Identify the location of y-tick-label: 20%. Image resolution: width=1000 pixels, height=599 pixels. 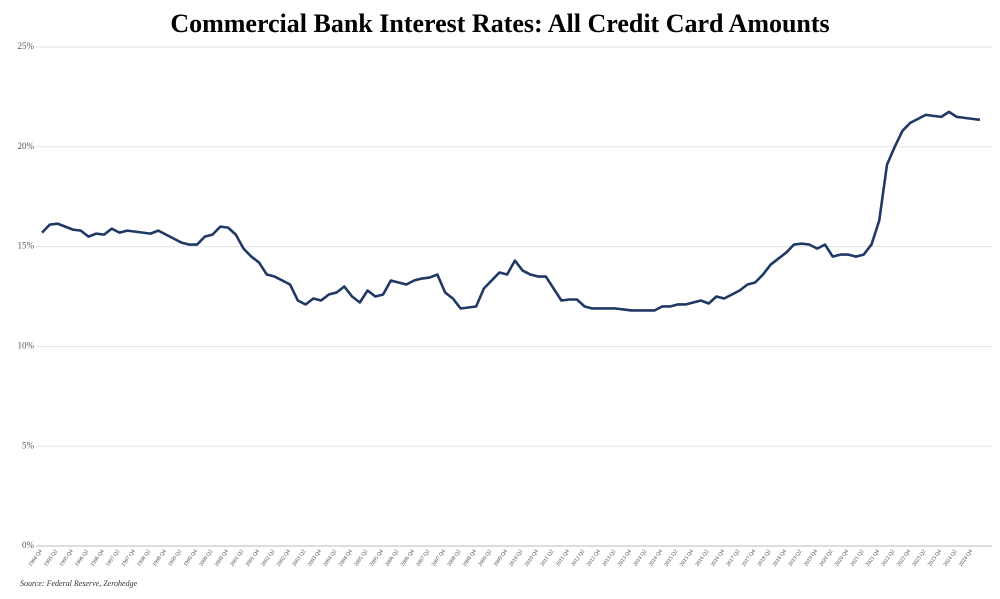
(26, 146).